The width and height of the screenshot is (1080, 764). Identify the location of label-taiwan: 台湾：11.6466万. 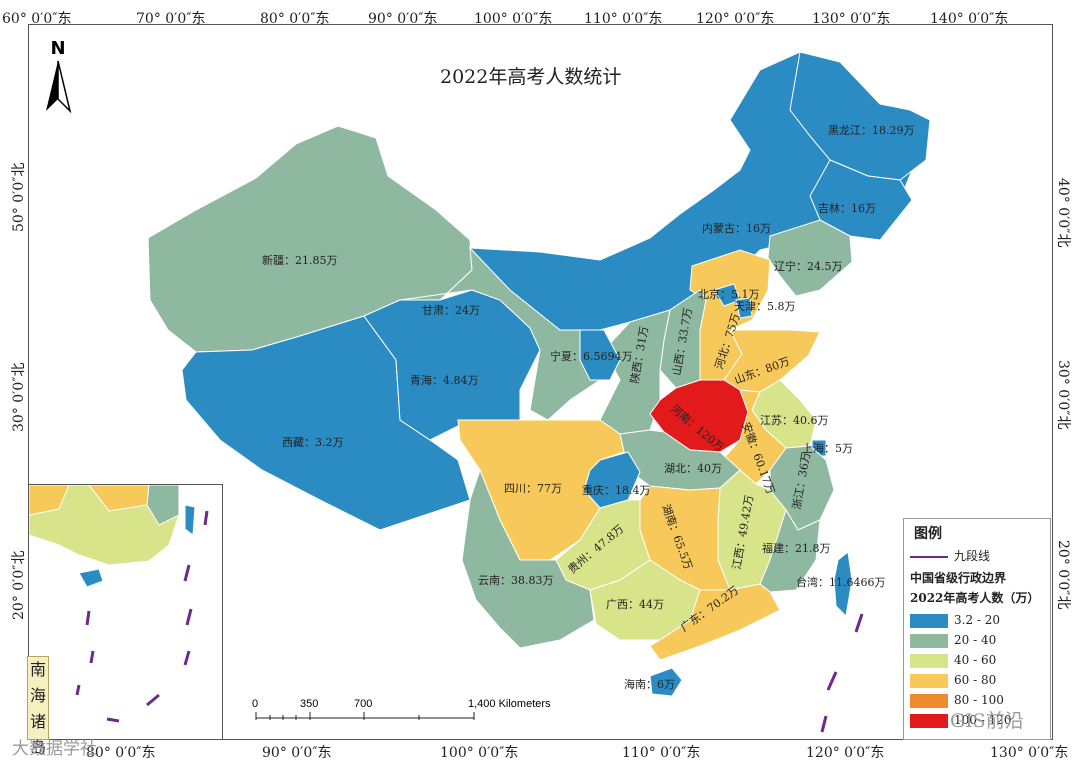
(841, 582).